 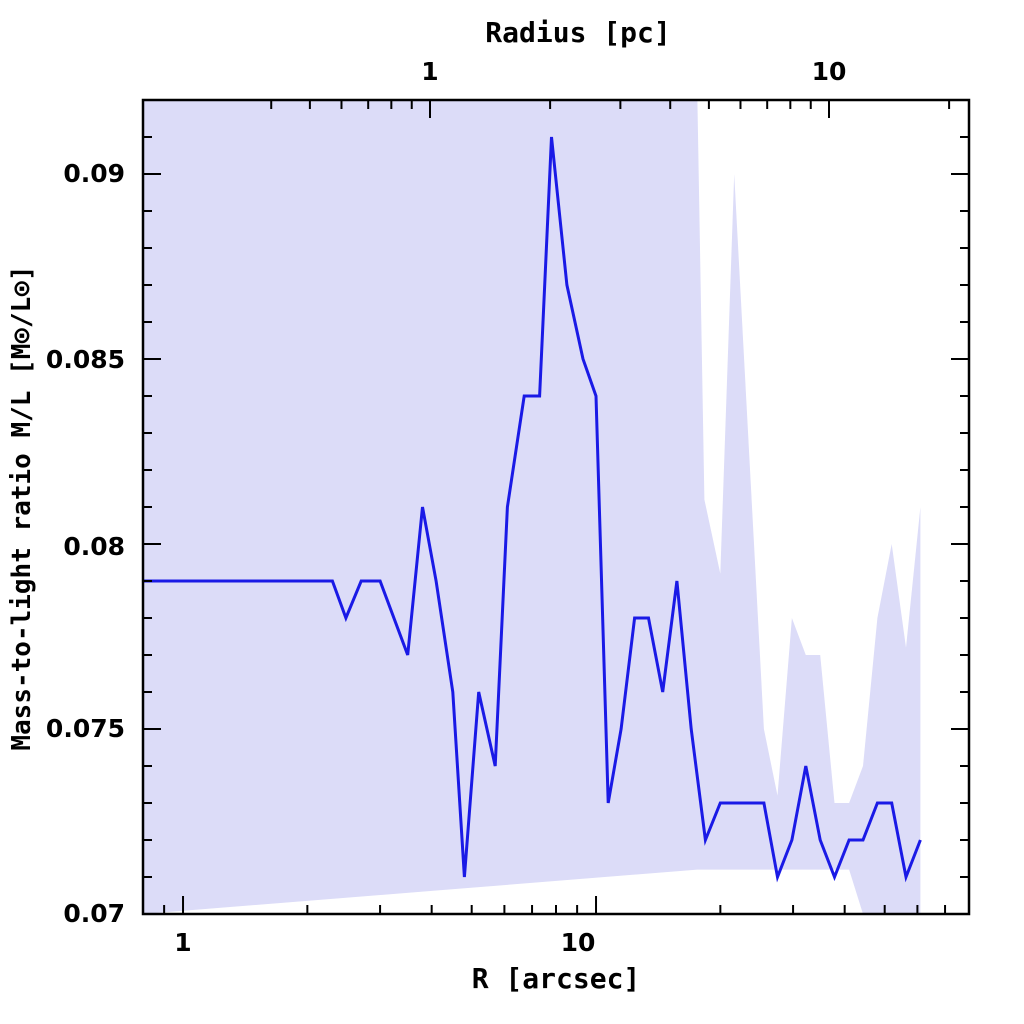 I want to click on x-tick-label-1: 1, so click(x=182, y=942).